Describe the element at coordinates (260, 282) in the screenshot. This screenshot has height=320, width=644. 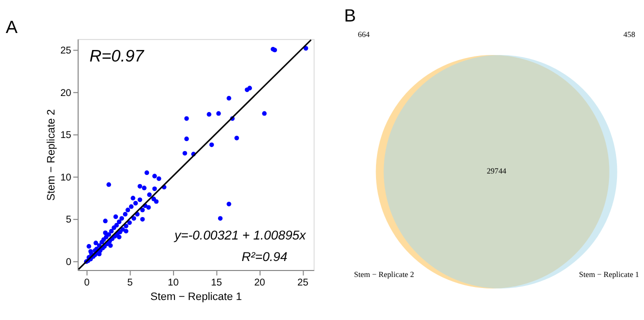
I see `x-tick-label: 20` at that location.